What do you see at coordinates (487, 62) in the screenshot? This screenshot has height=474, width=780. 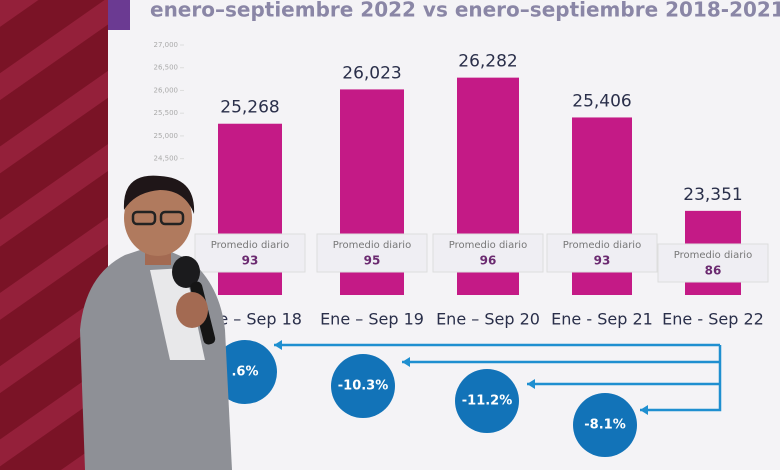 I see `value-label: 26,282` at bounding box center [487, 62].